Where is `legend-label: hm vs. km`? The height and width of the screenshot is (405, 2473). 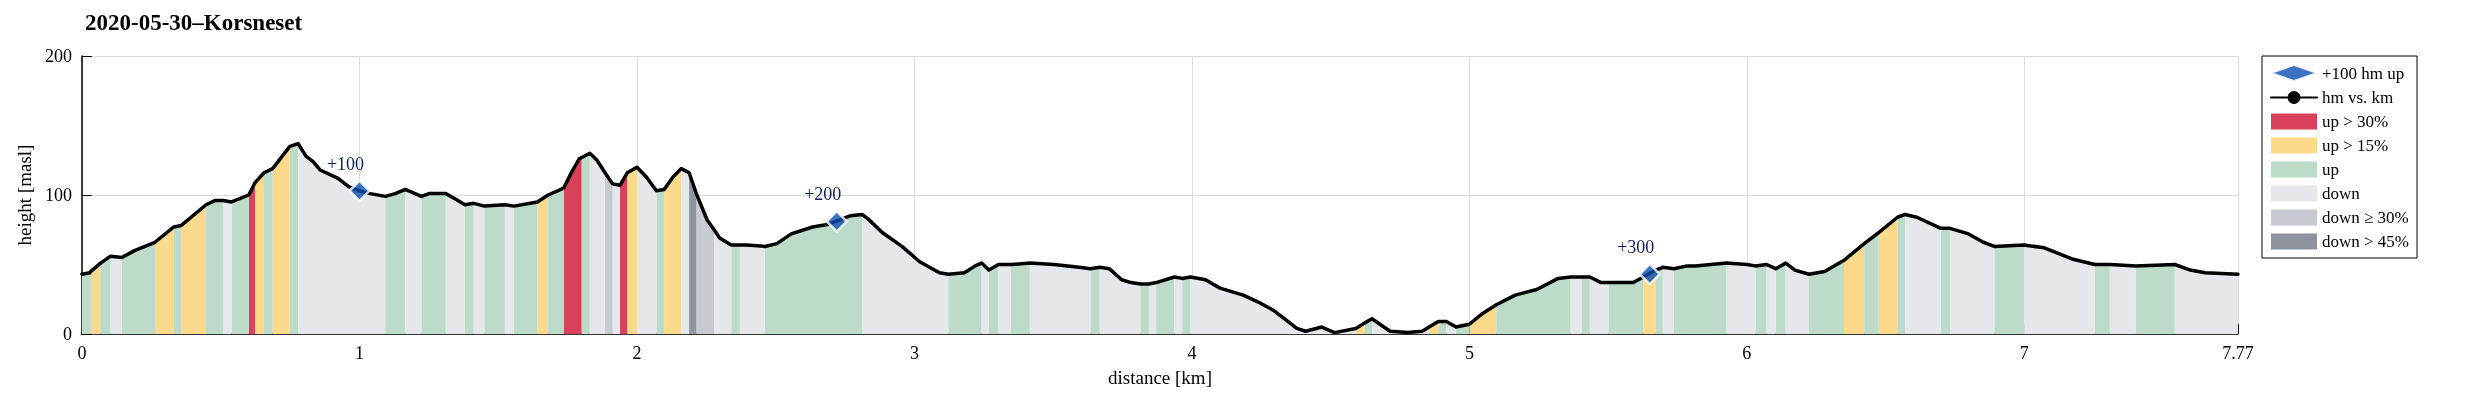 legend-label: hm vs. km is located at coordinates (2358, 97).